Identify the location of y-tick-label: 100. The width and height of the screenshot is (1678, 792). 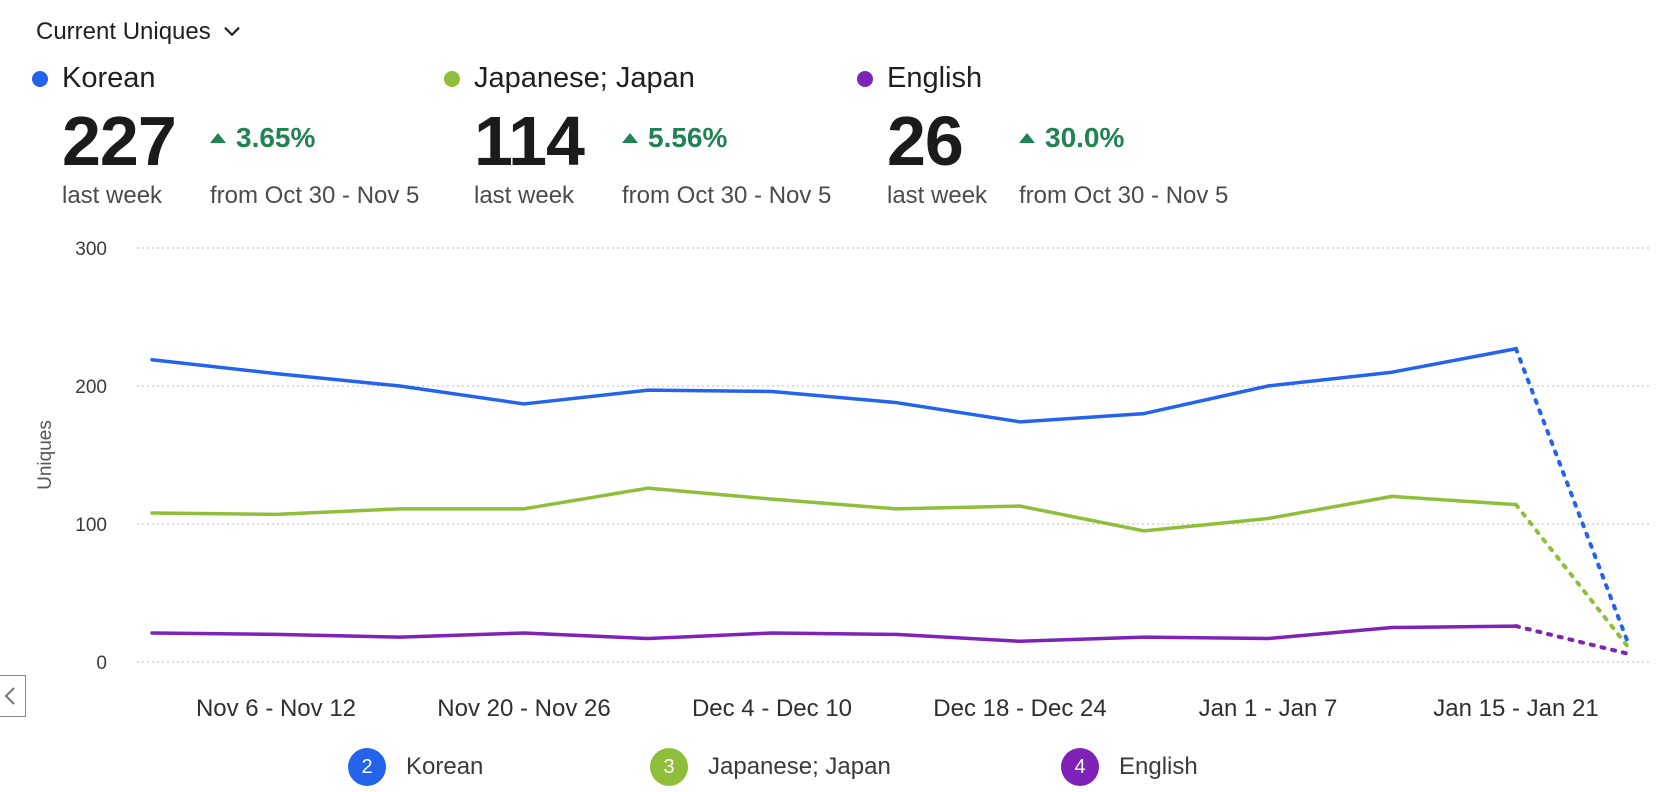
(91, 525).